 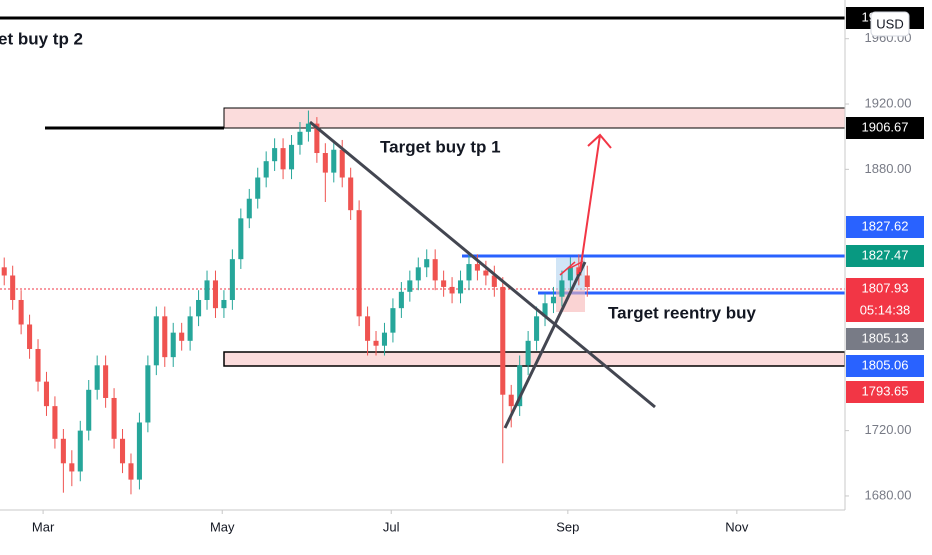 What do you see at coordinates (888, 168) in the screenshot?
I see `y-tick-label: 1880.00` at bounding box center [888, 168].